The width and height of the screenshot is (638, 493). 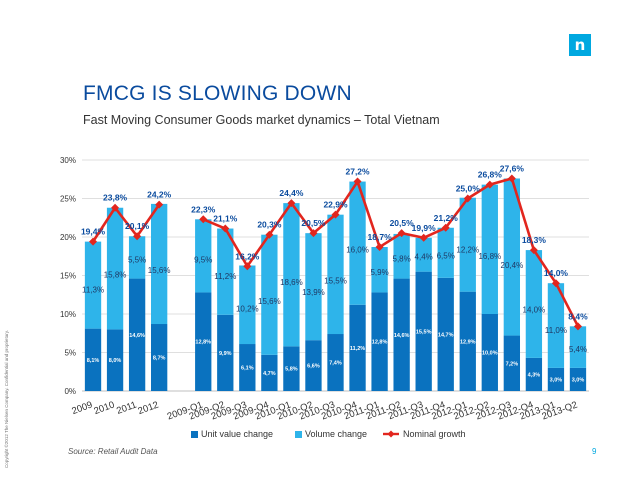 What do you see at coordinates (225, 219) in the screenshot?
I see `label-nominal: 21,1%` at bounding box center [225, 219].